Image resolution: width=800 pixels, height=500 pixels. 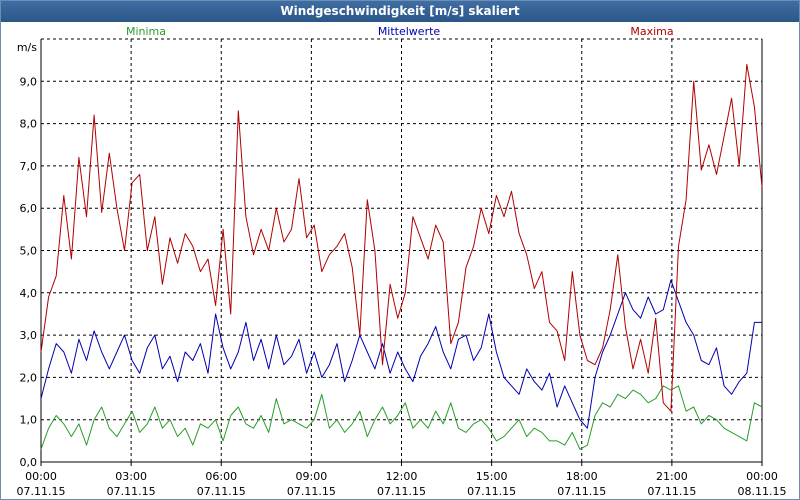 I want to click on y-tick-label: 0,0, so click(x=29, y=462).